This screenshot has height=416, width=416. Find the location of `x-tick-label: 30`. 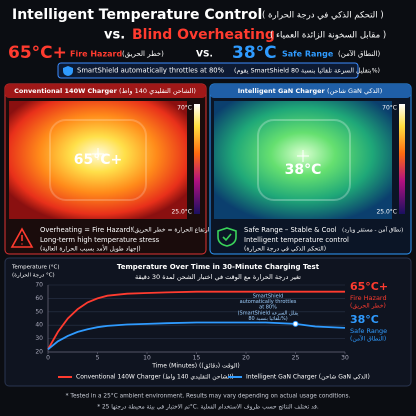

x-tick-label: 30 is located at coordinates (345, 358).